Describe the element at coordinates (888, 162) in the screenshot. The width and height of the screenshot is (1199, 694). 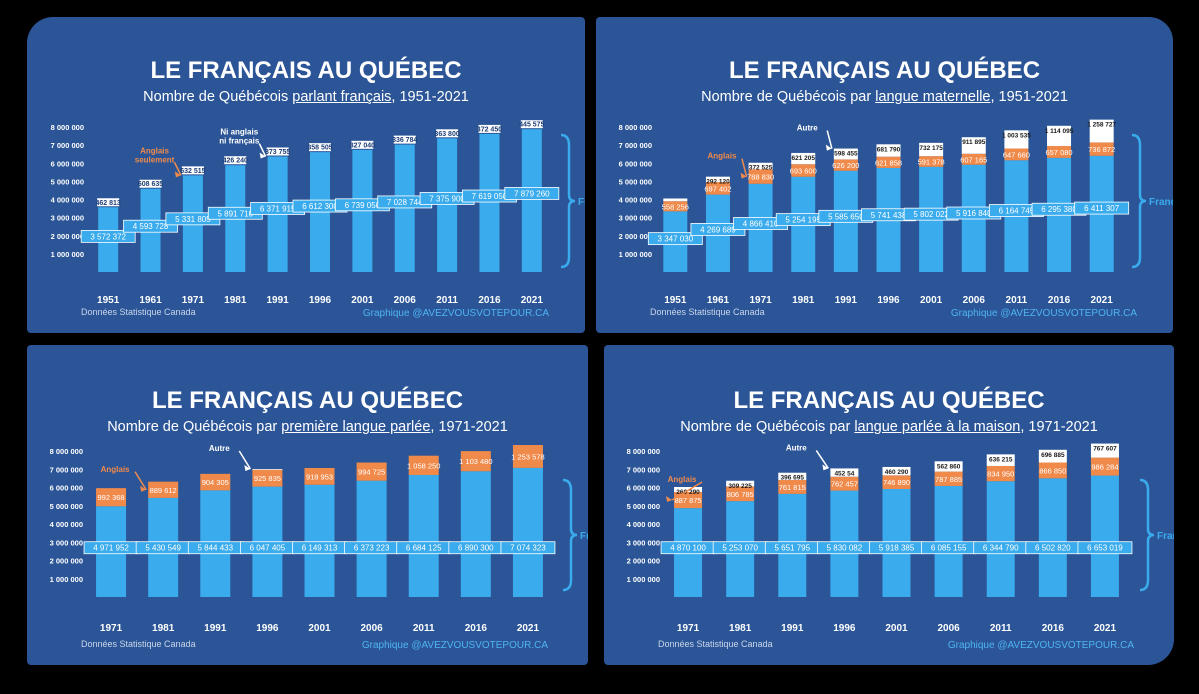
I see `data-label-anglais: 621 858` at that location.